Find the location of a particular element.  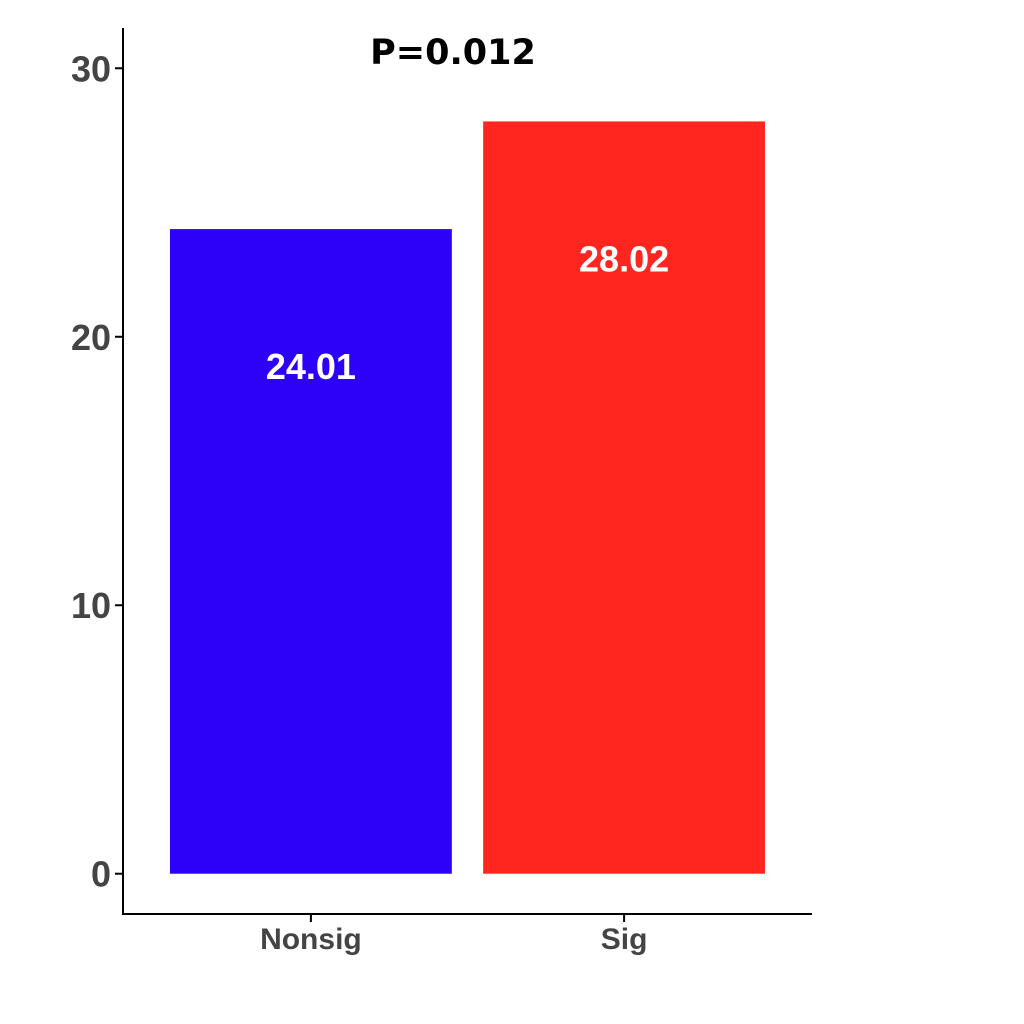

x-tick-label-sig: Sig is located at coordinates (624, 939).